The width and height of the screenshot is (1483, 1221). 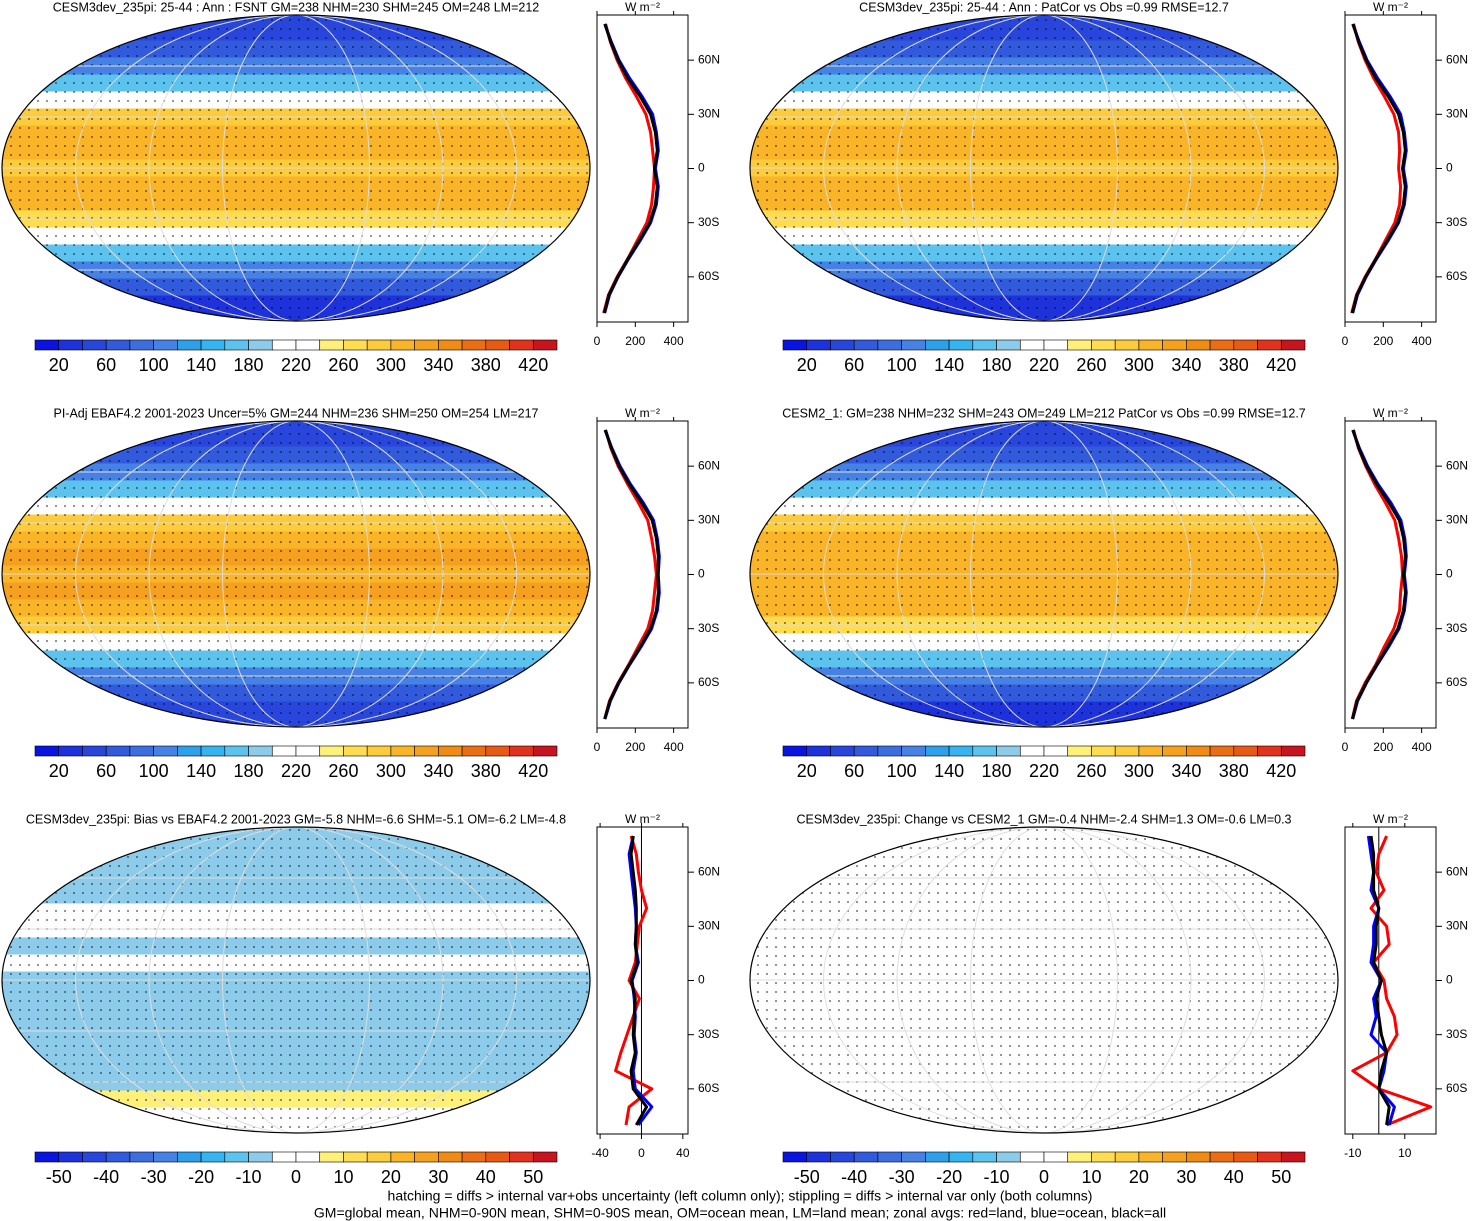 I want to click on x-tick-label: 200, so click(x=1383, y=341).